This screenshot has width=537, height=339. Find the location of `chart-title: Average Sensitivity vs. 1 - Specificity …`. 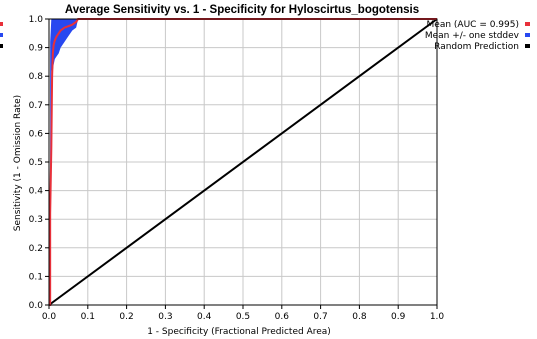

chart-title: Average Sensitivity vs. 1 - Specificity … is located at coordinates (242, 10).